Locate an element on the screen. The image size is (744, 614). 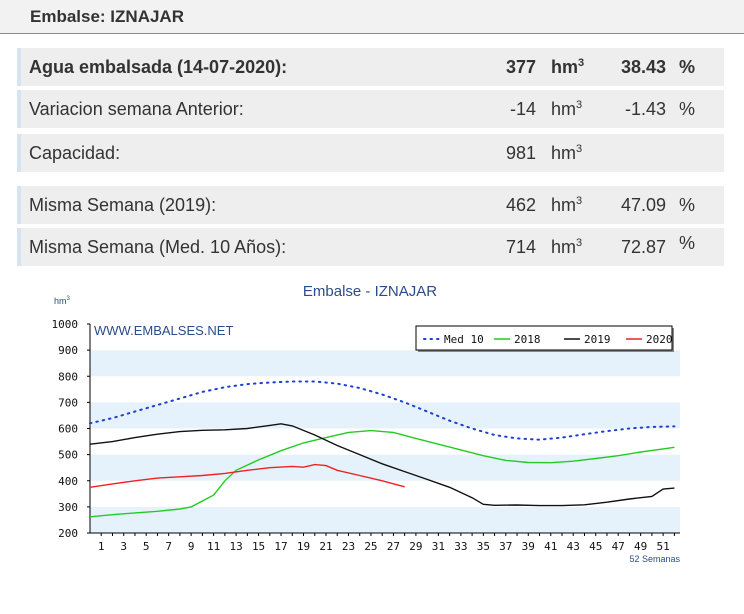
x-tick-label: 13 is located at coordinates (235, 546).